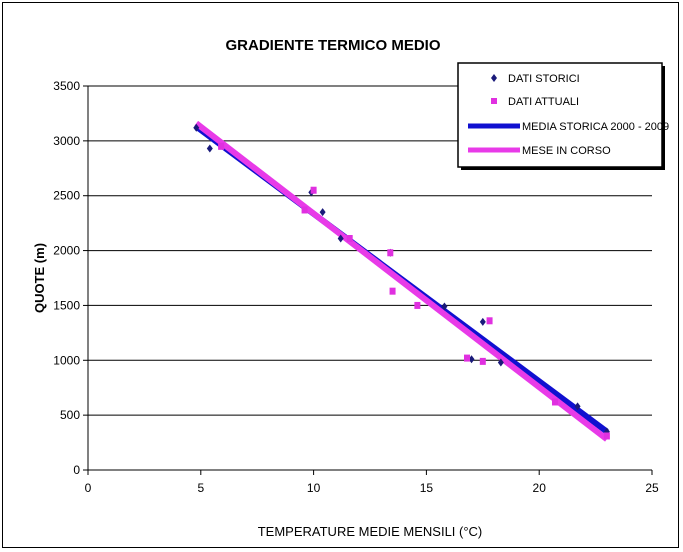 The width and height of the screenshot is (683, 552). What do you see at coordinates (566, 151) in the screenshot?
I see `legend-label-3: MESE IN CORSO` at bounding box center [566, 151].